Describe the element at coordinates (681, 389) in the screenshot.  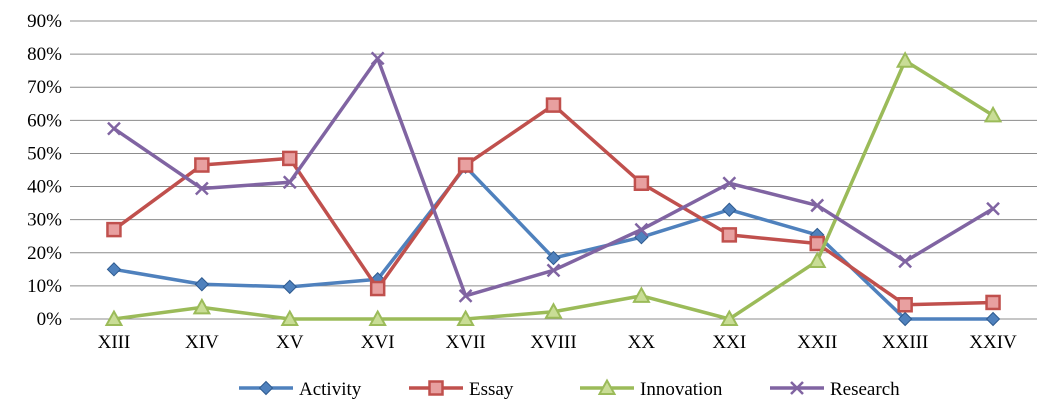
I see `legend-label: Innovation` at that location.